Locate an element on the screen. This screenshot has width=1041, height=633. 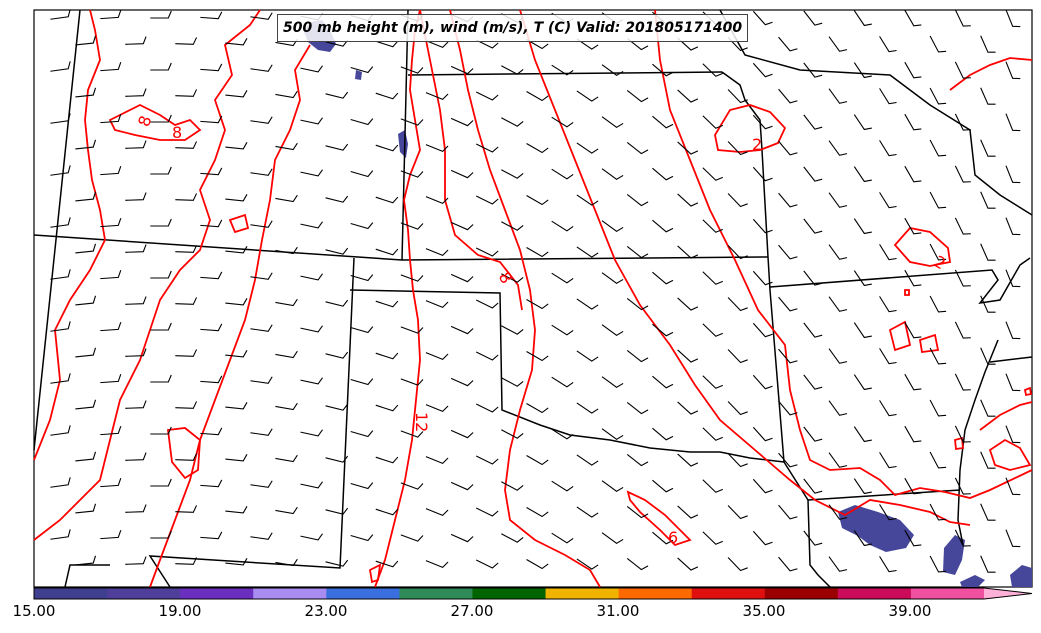
colorbar-tick-label: 15.00 is located at coordinates (34, 611).